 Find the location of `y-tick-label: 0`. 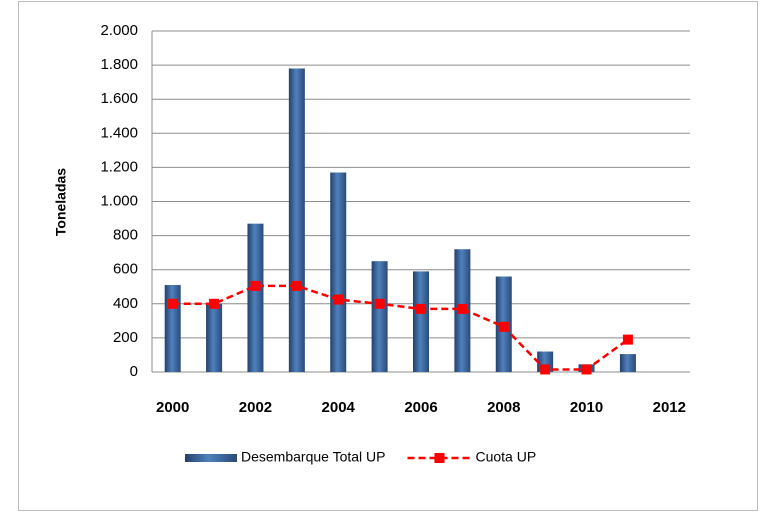

y-tick-label: 0 is located at coordinates (134, 371).